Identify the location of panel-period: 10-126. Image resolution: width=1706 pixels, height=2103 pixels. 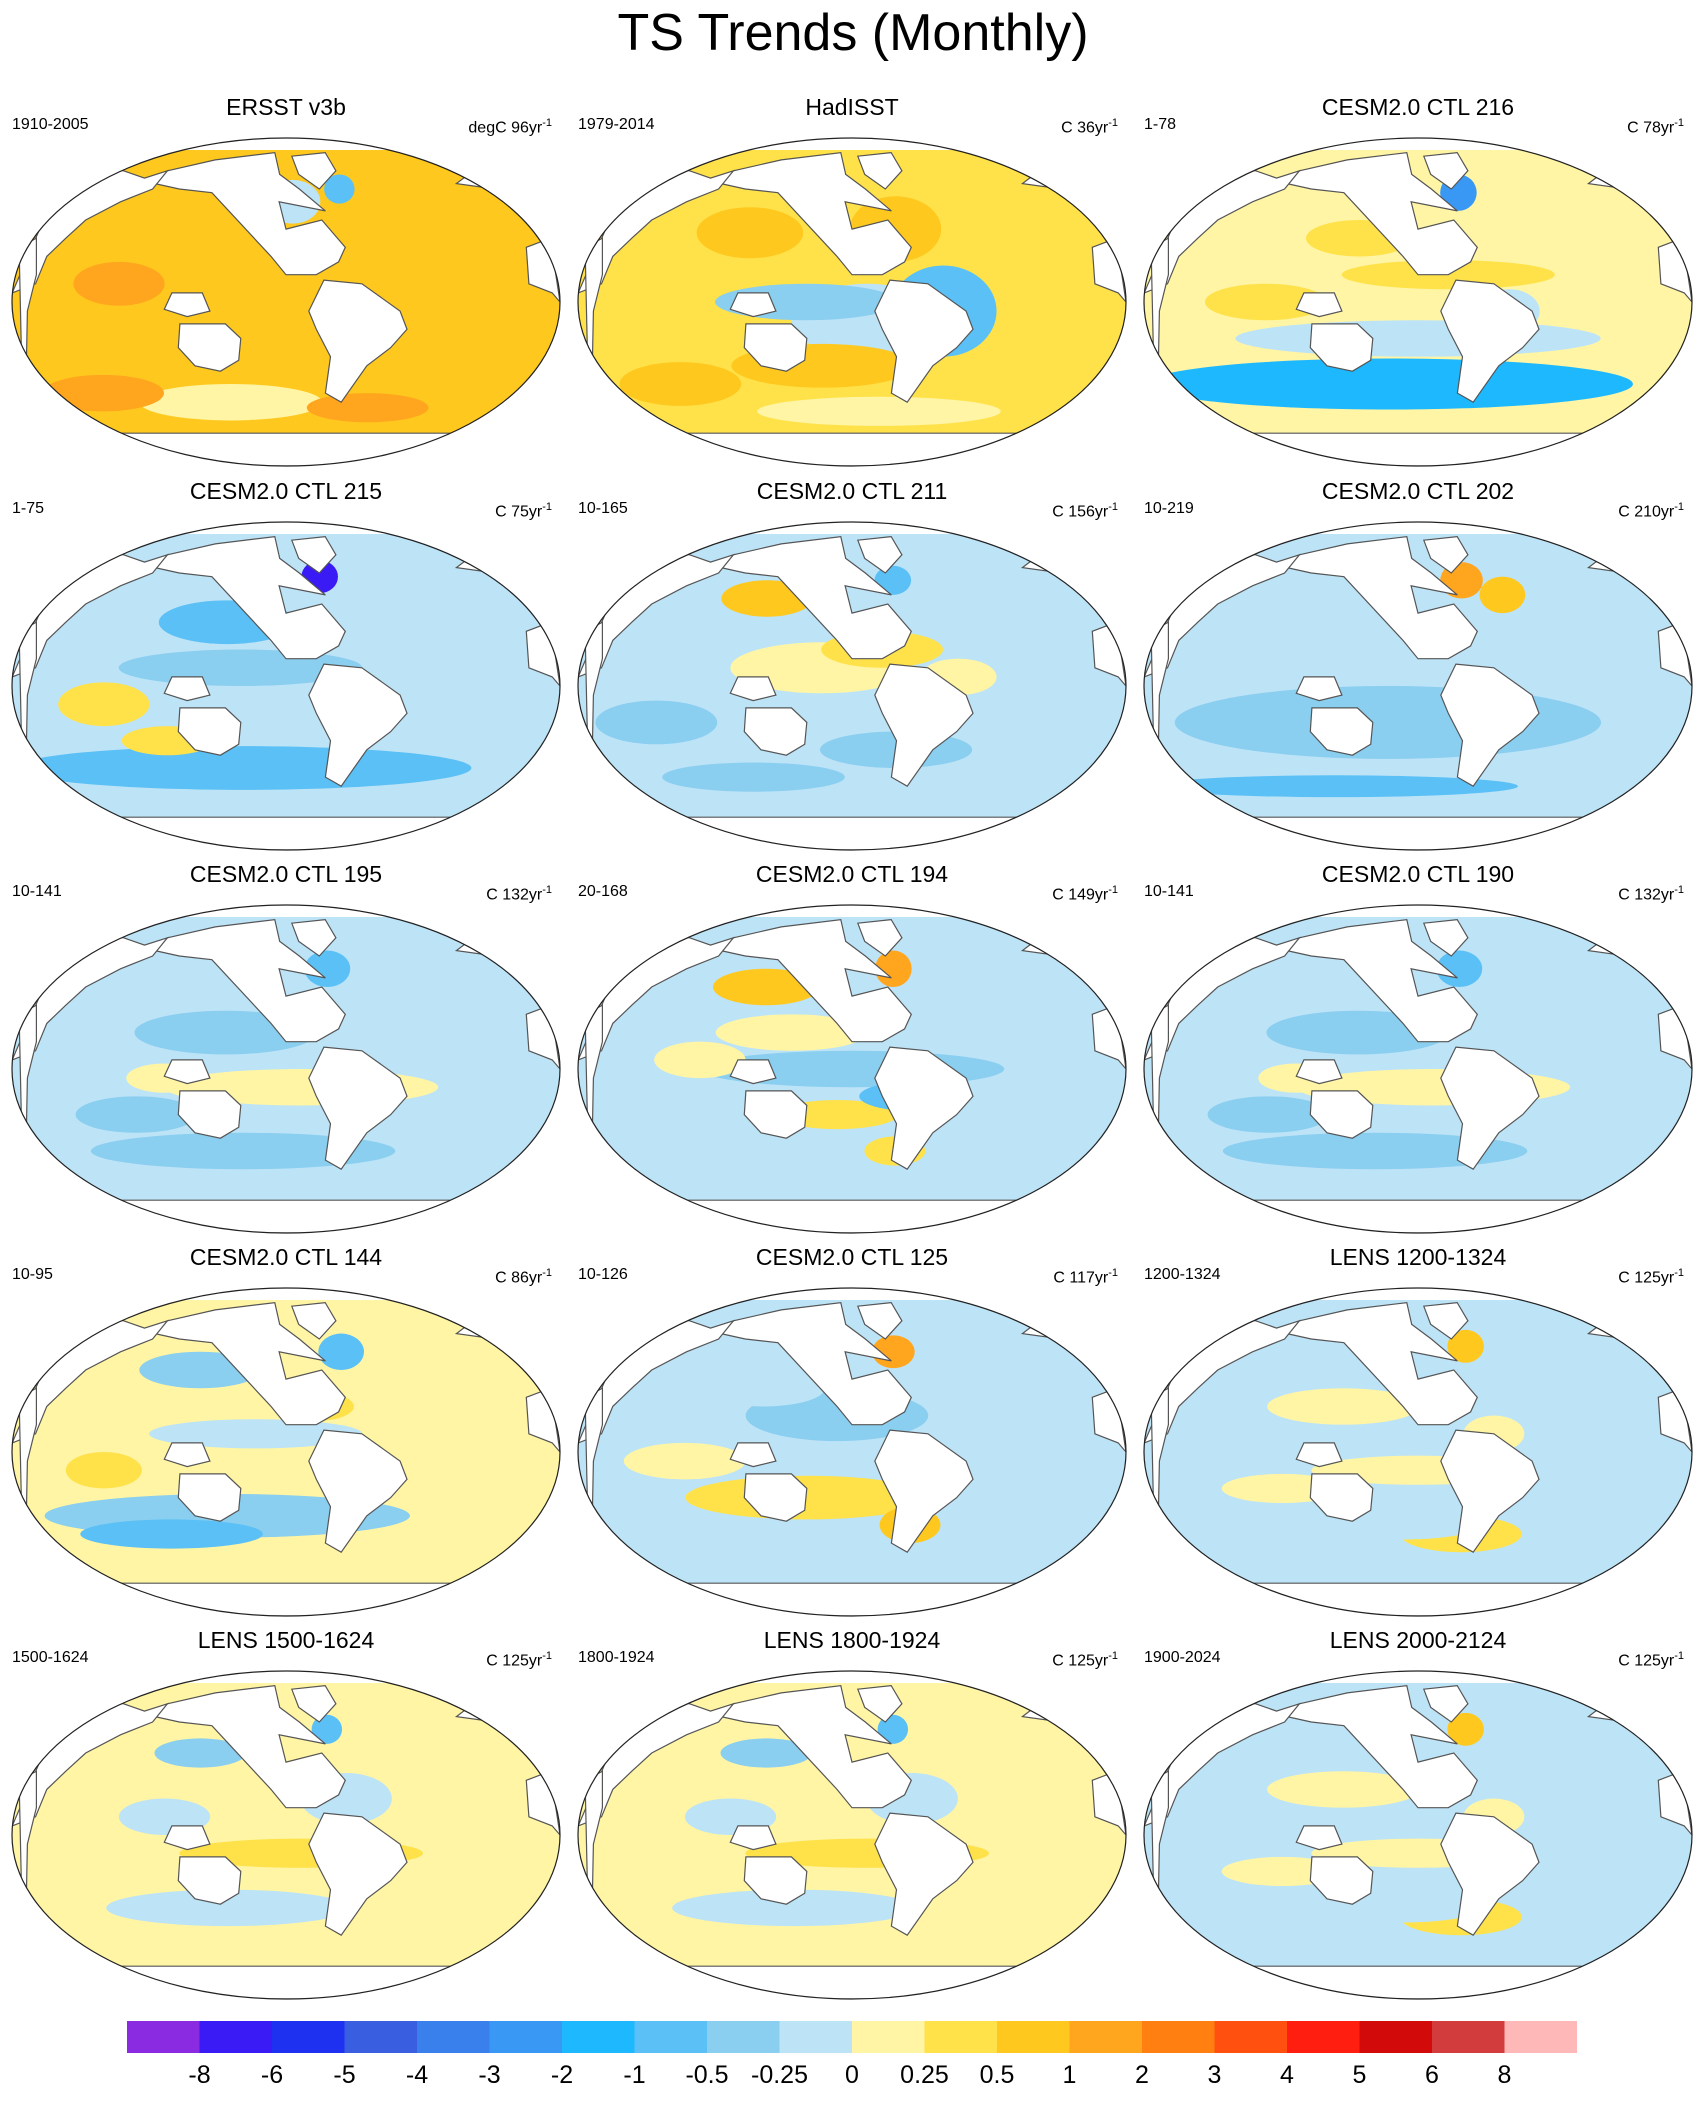
(603, 1274).